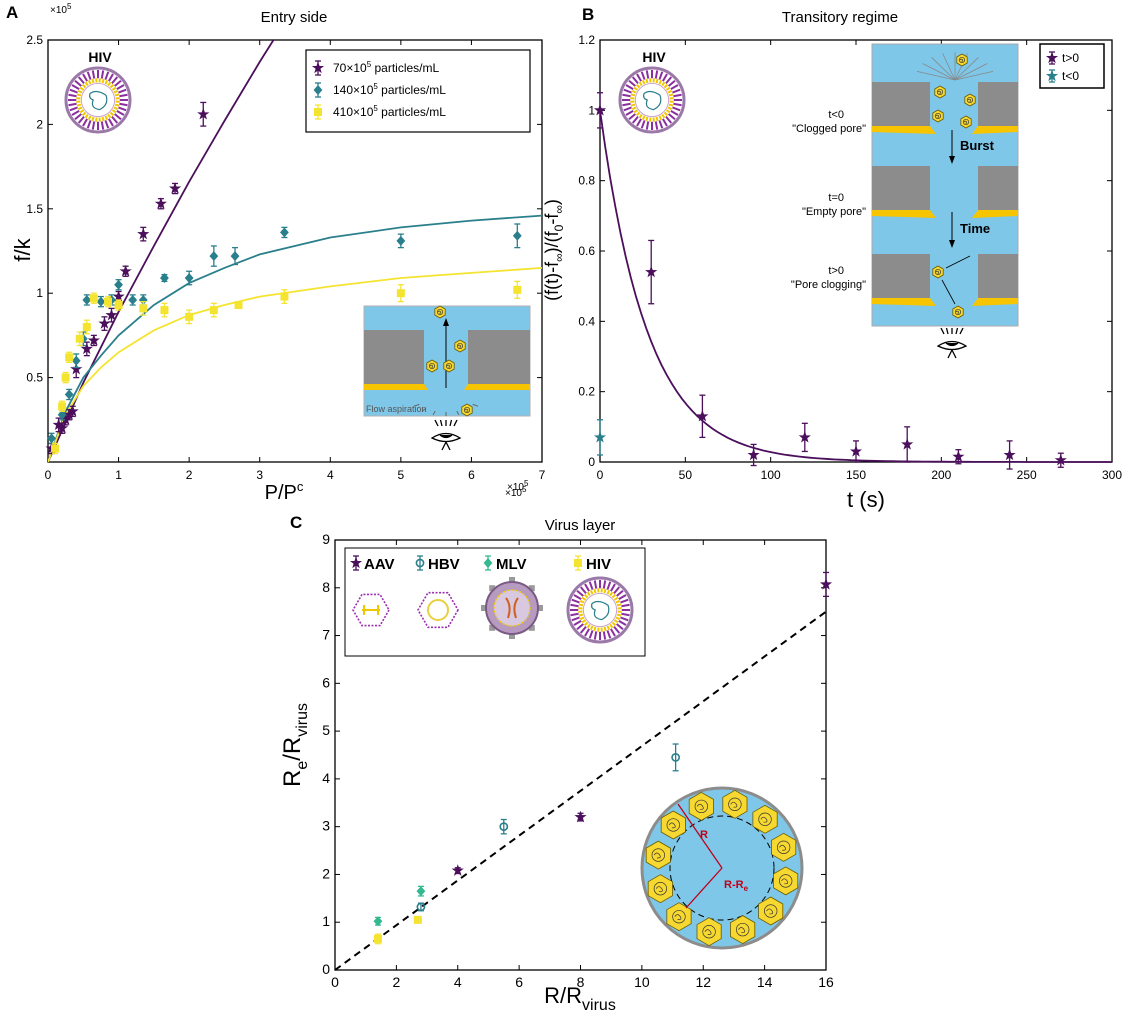 The height and width of the screenshot is (1018, 1133). What do you see at coordinates (975, 228) in the screenshot?
I see `schematic-time-label: Time` at bounding box center [975, 228].